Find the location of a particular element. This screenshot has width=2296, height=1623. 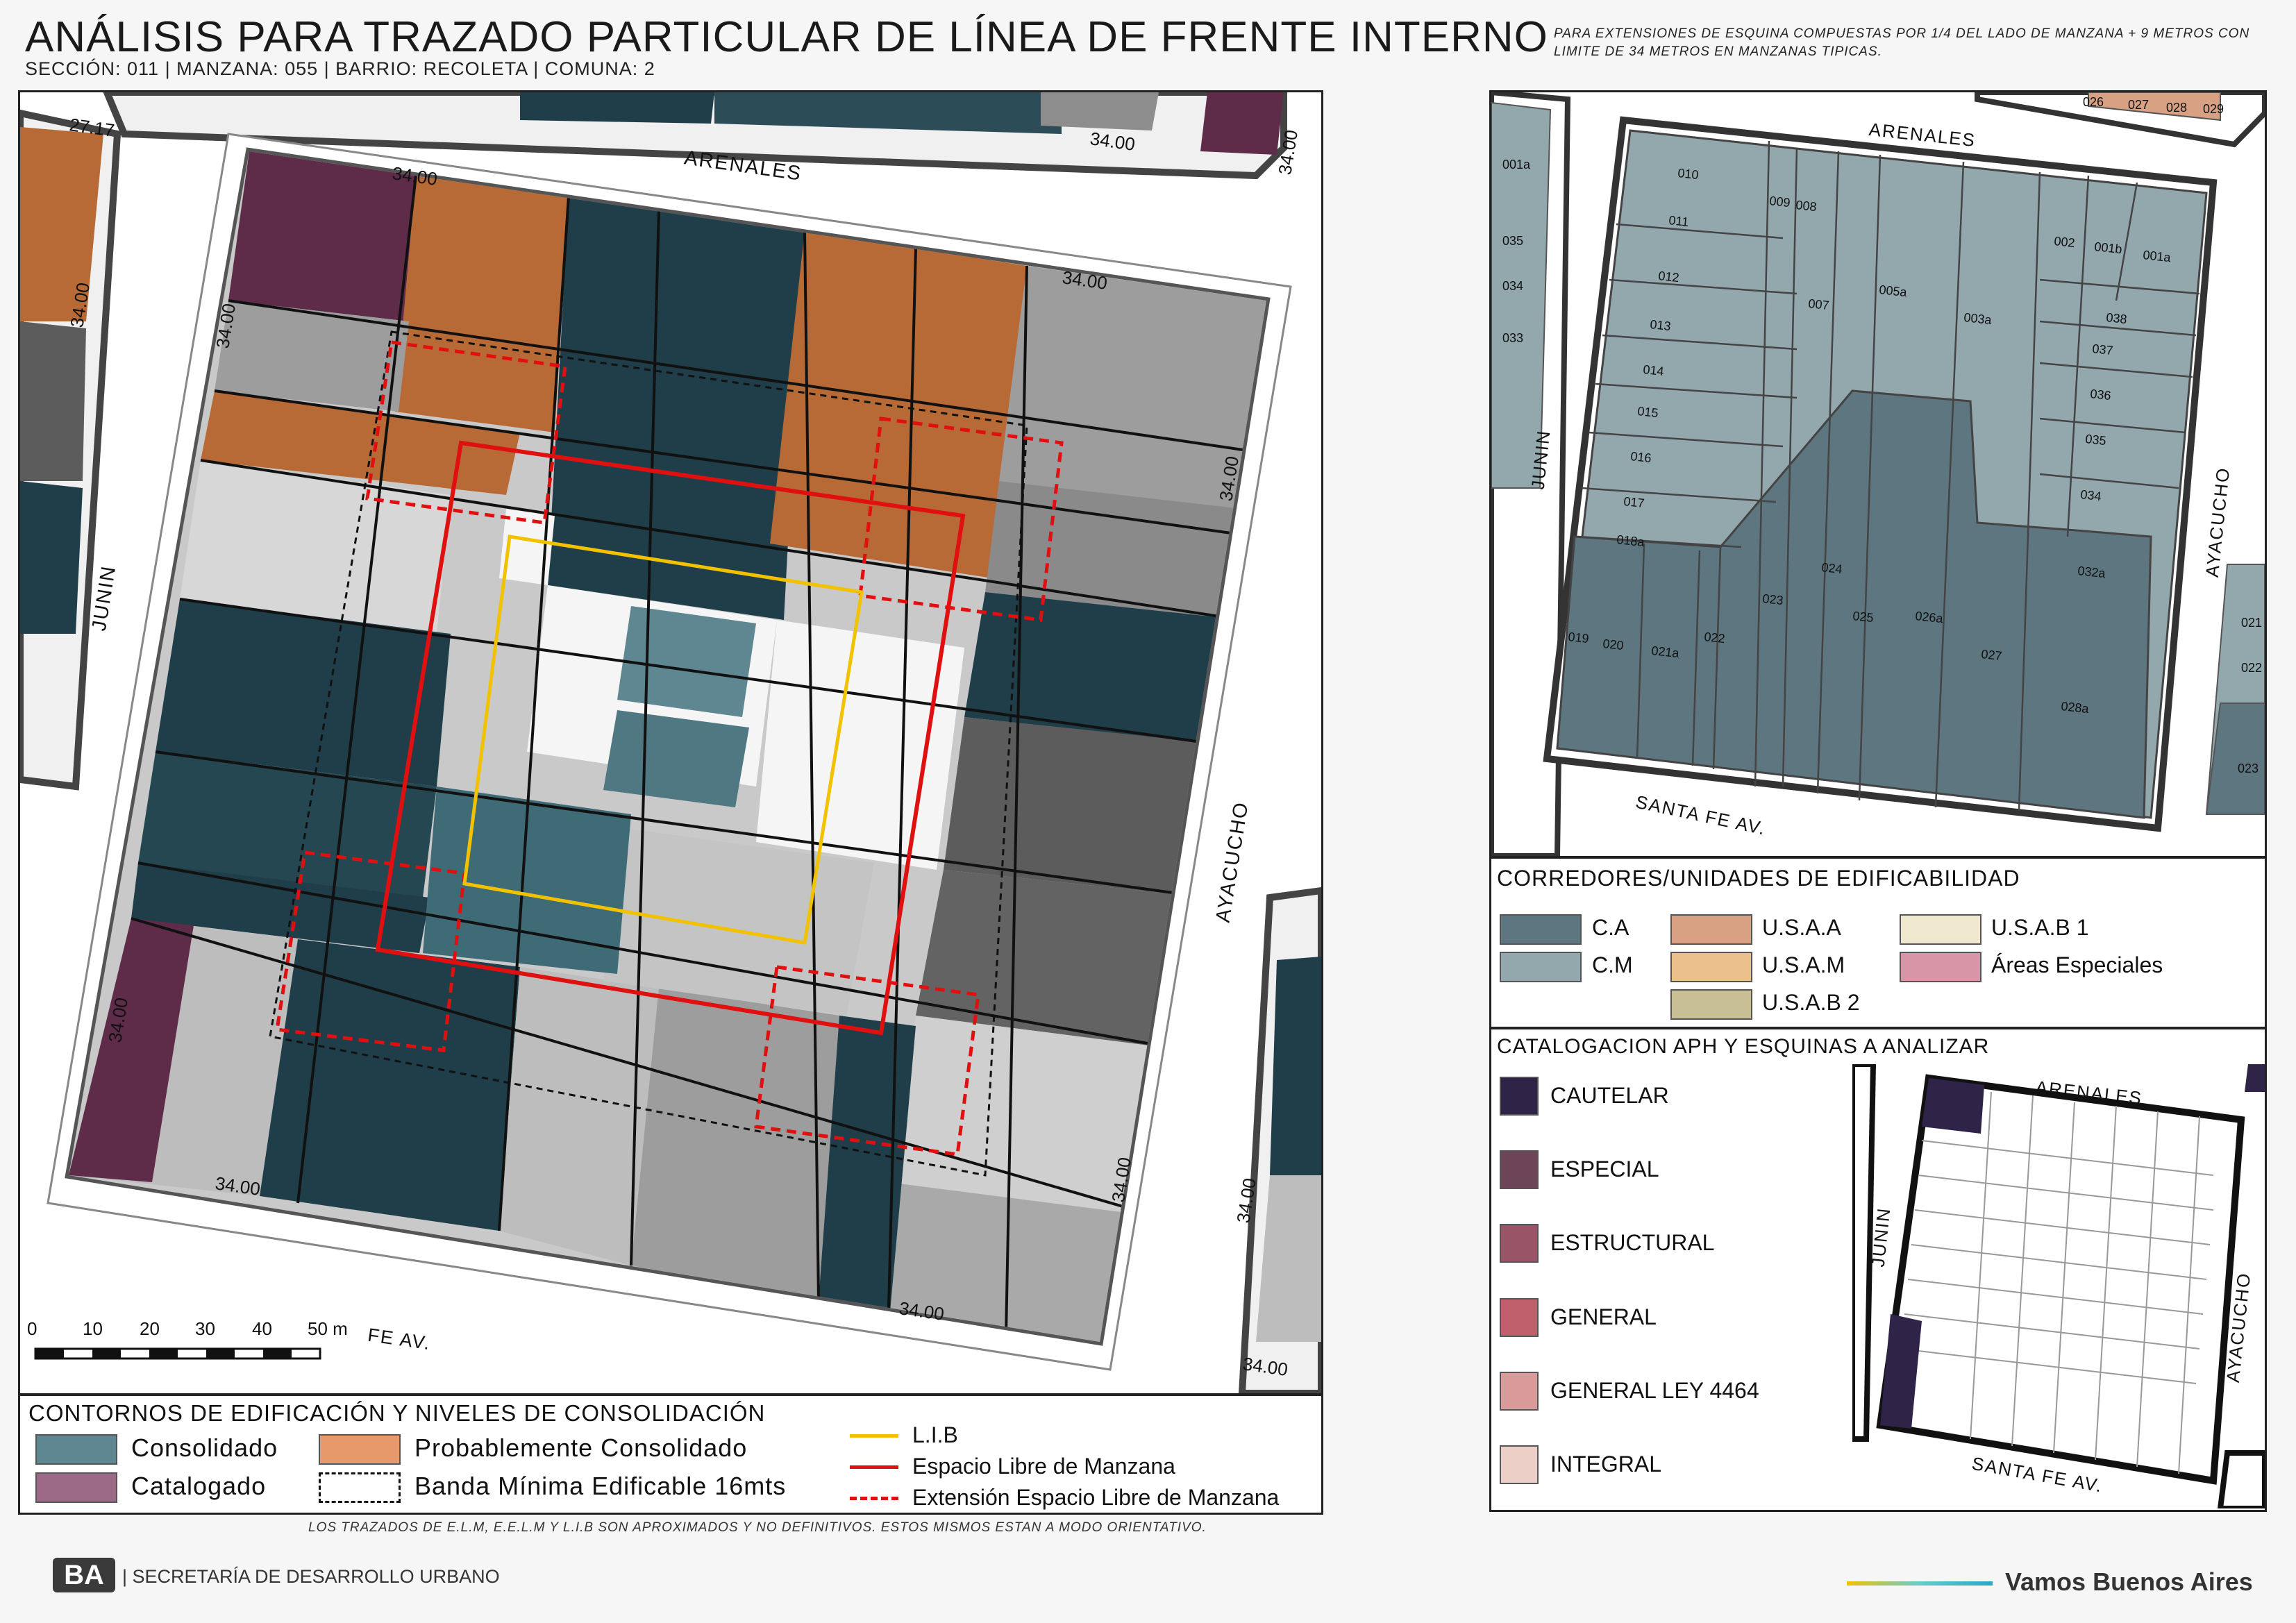

svg-text: 021 is located at coordinates (2251, 623).